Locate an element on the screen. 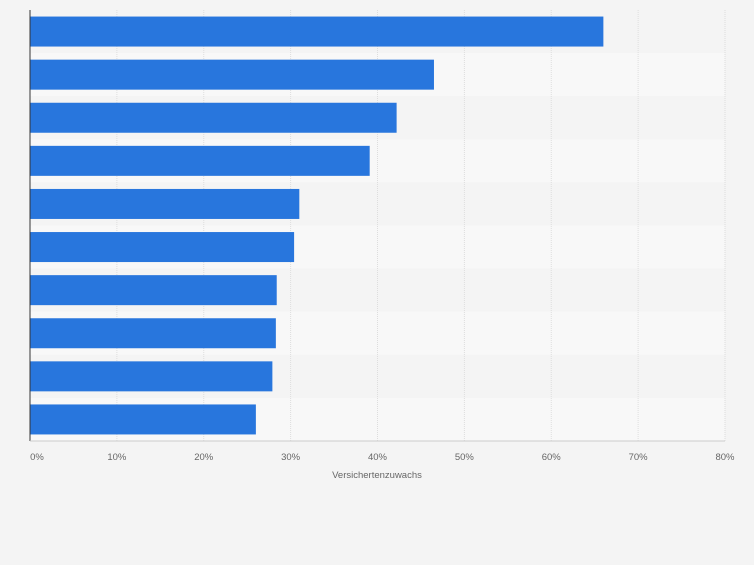 The width and height of the screenshot is (754, 565). x-tick-label: 30% is located at coordinates (291, 457).